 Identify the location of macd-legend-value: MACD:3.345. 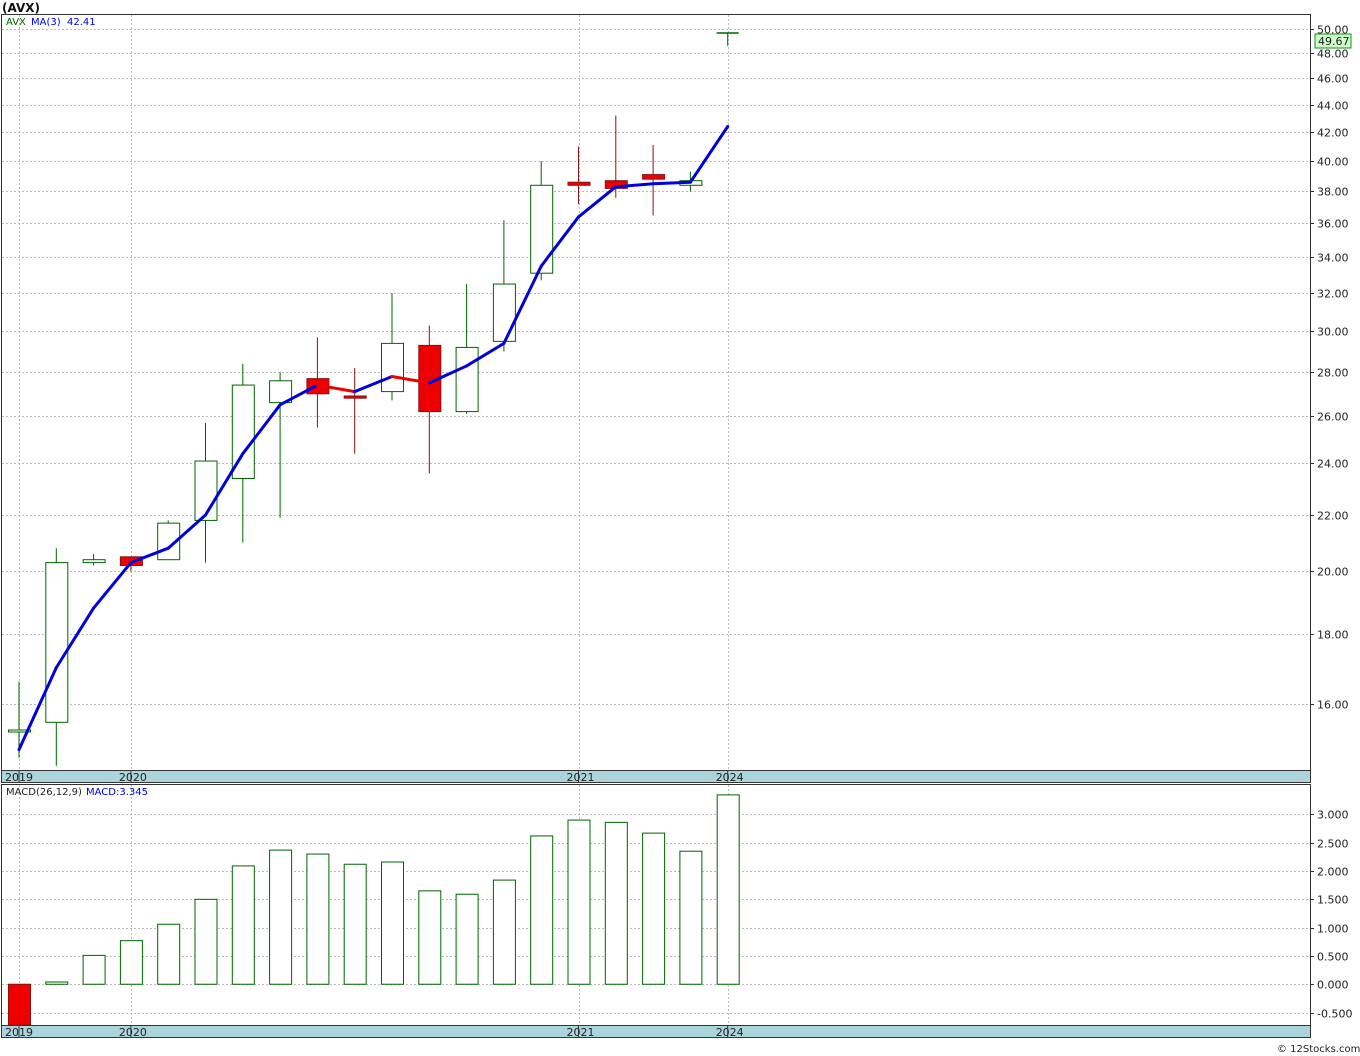
(117, 792).